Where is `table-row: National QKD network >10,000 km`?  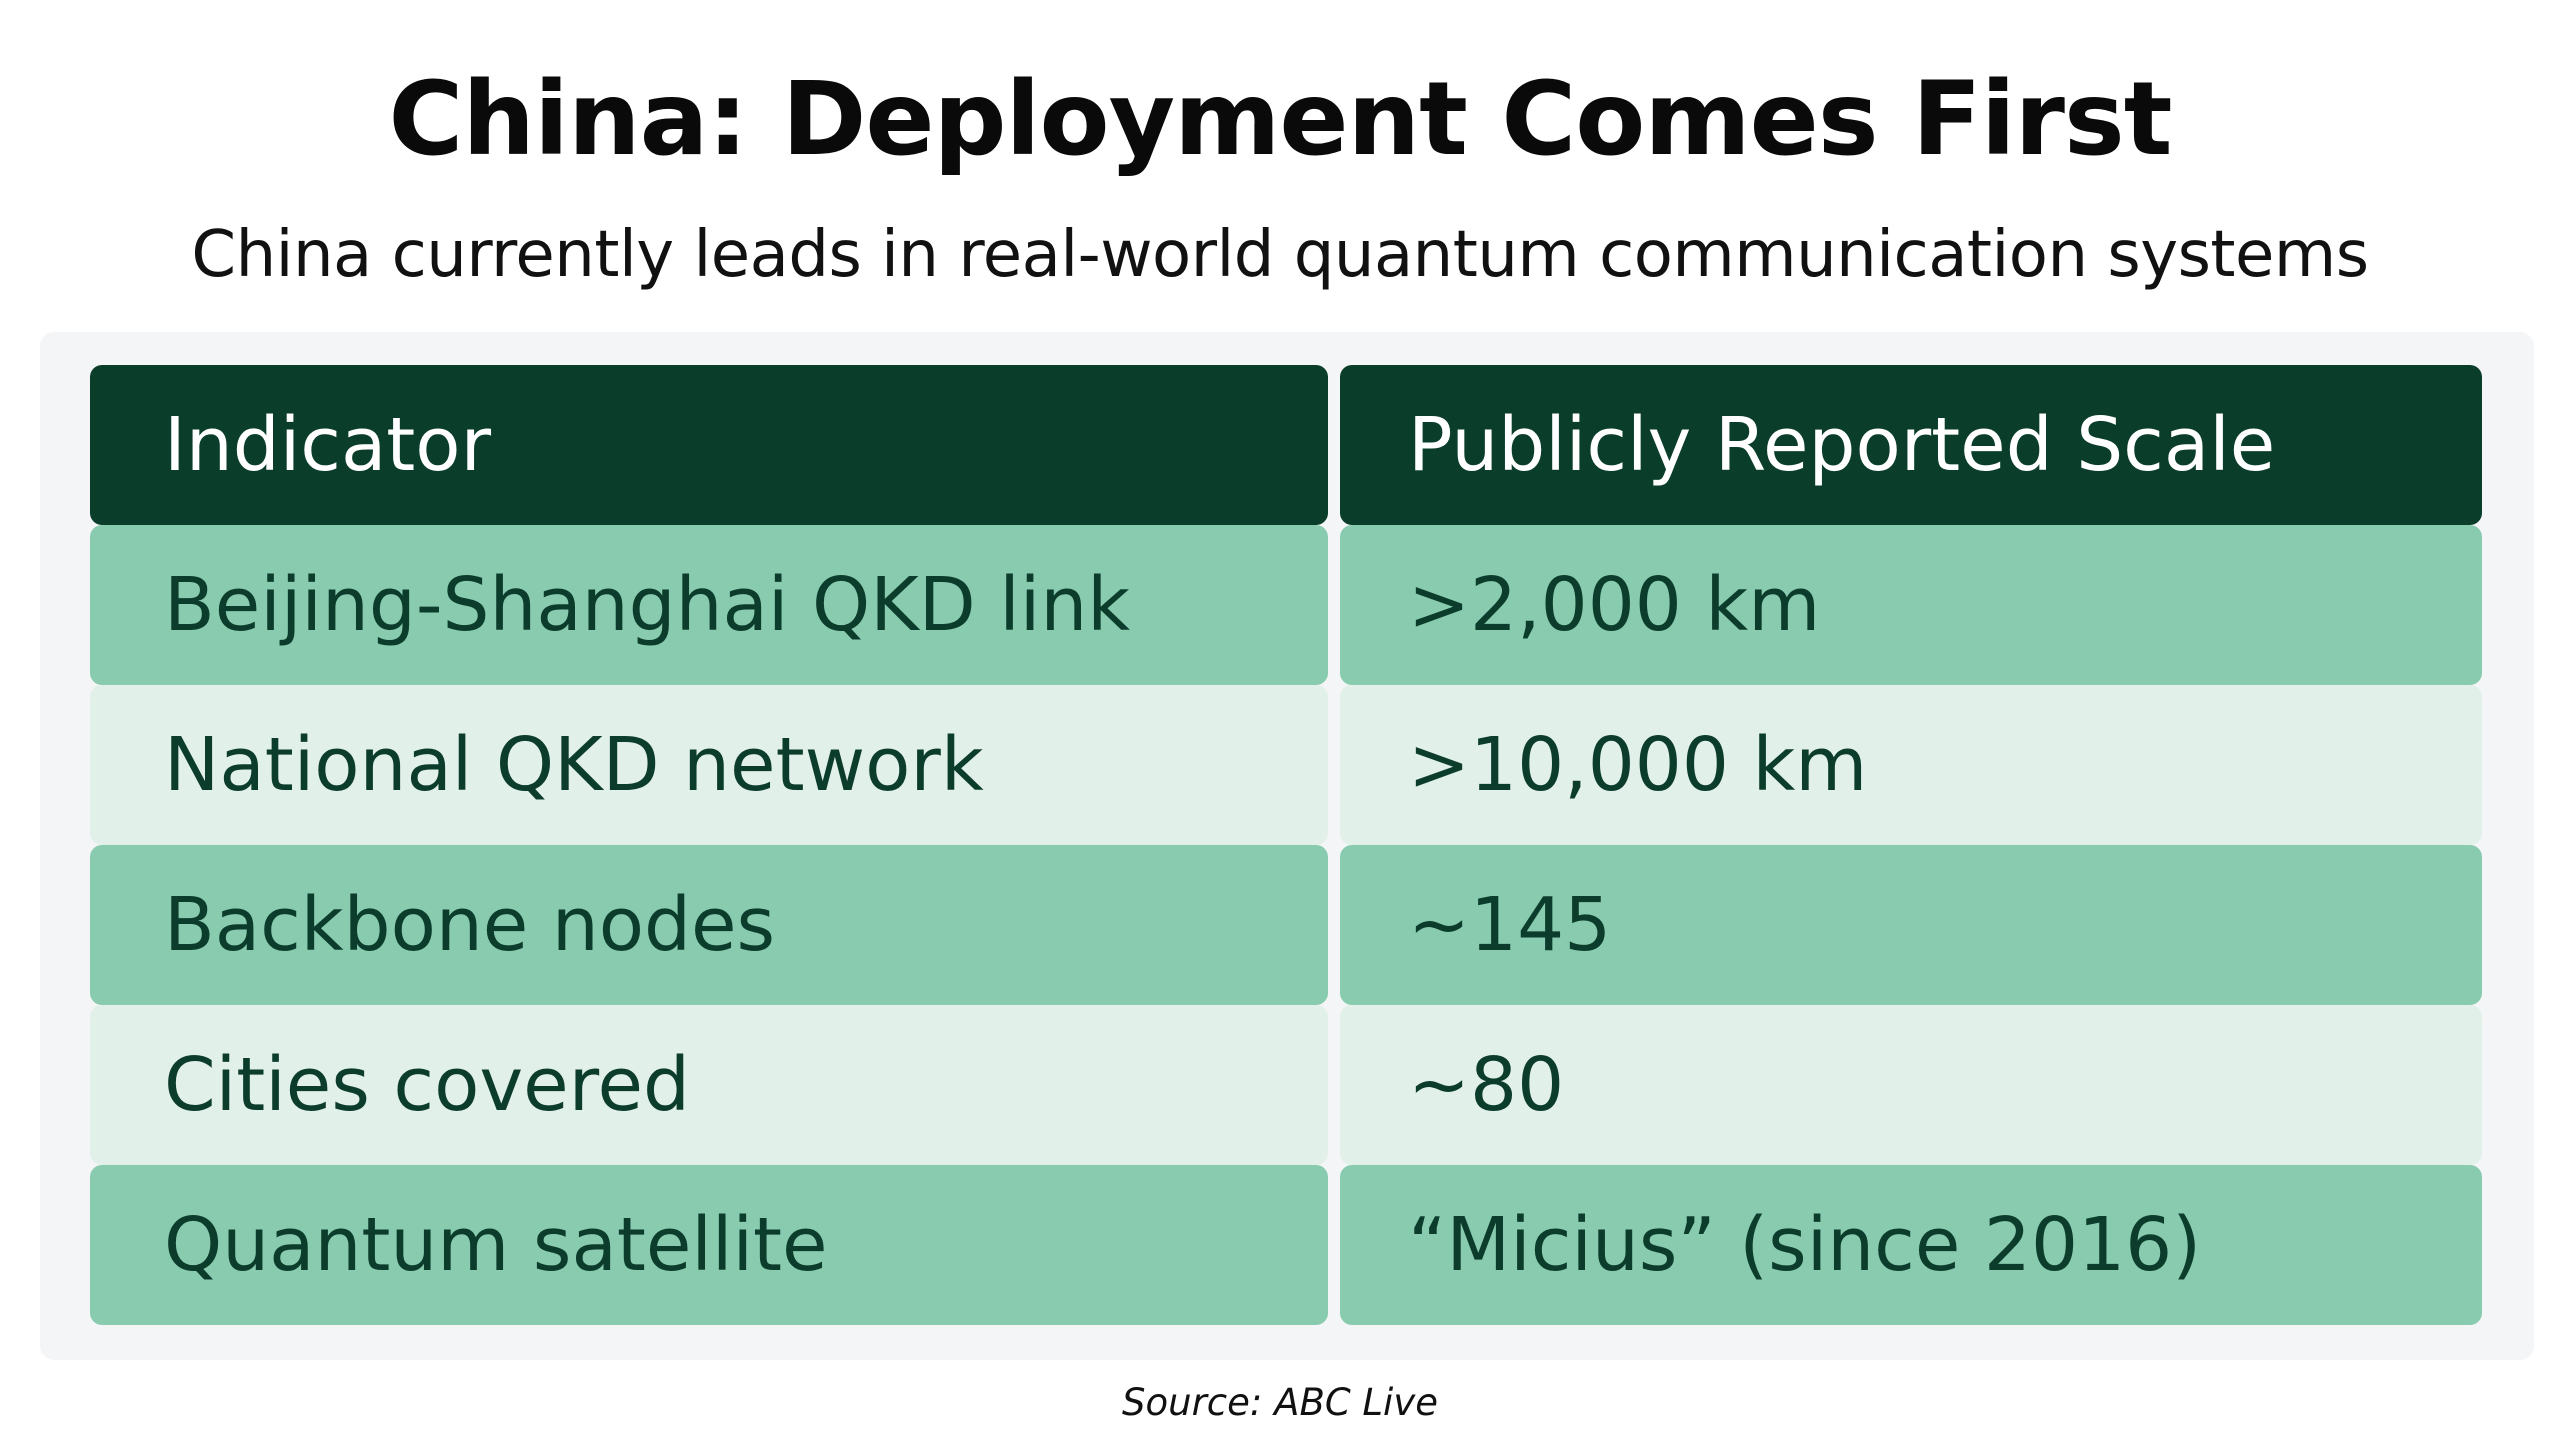
table-row: National QKD network >10,000 km is located at coordinates (1286, 765).